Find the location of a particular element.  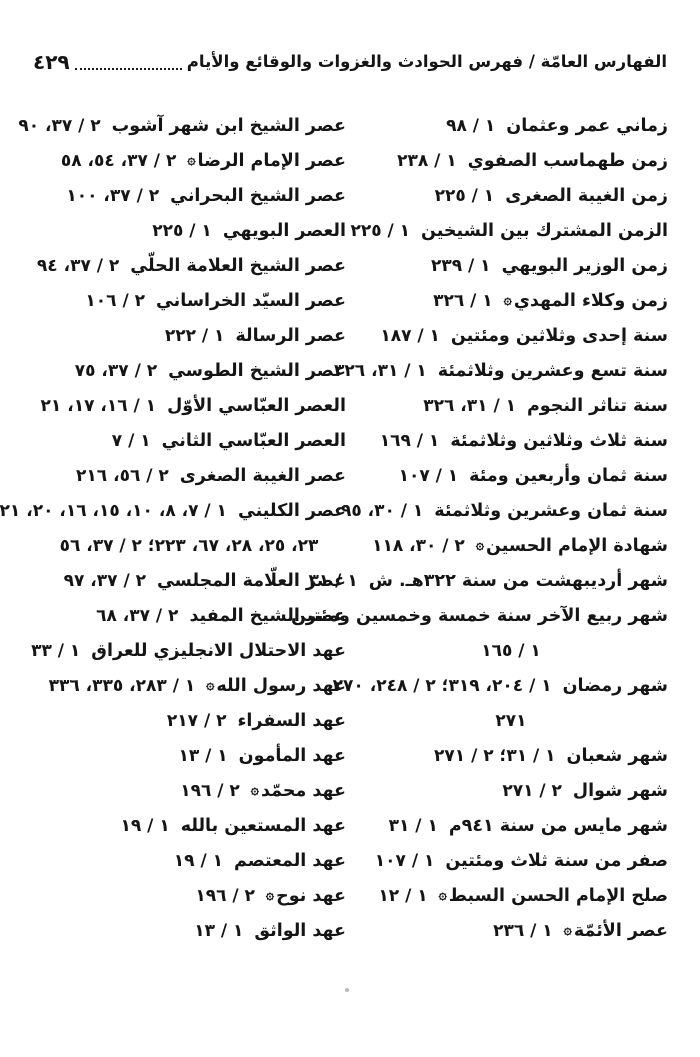

entry-text: عصر السيّد الخراساني is located at coordinates (250, 301).